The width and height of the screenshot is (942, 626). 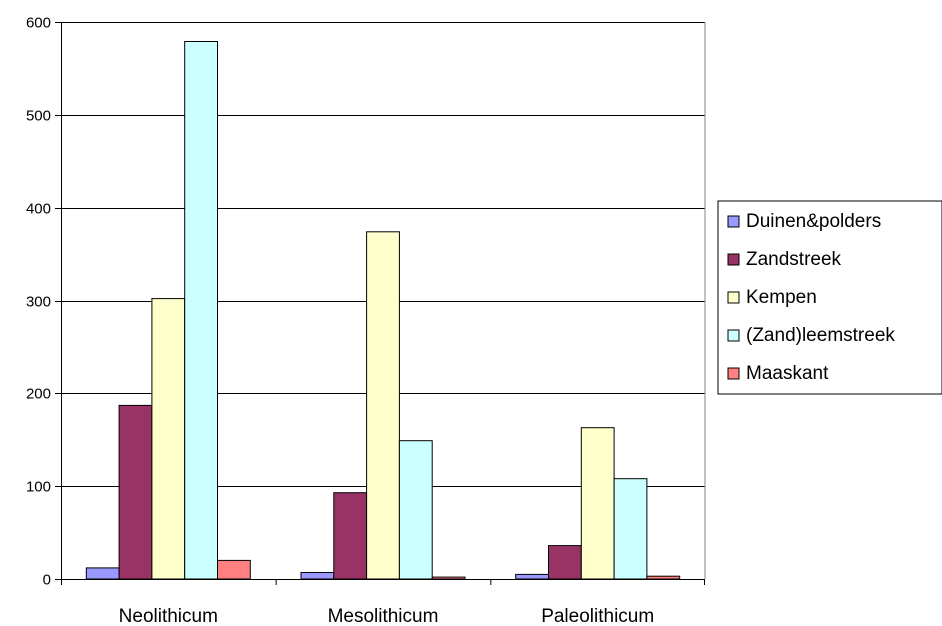 What do you see at coordinates (813, 221) in the screenshot?
I see `legend-label: Duinen&polders` at bounding box center [813, 221].